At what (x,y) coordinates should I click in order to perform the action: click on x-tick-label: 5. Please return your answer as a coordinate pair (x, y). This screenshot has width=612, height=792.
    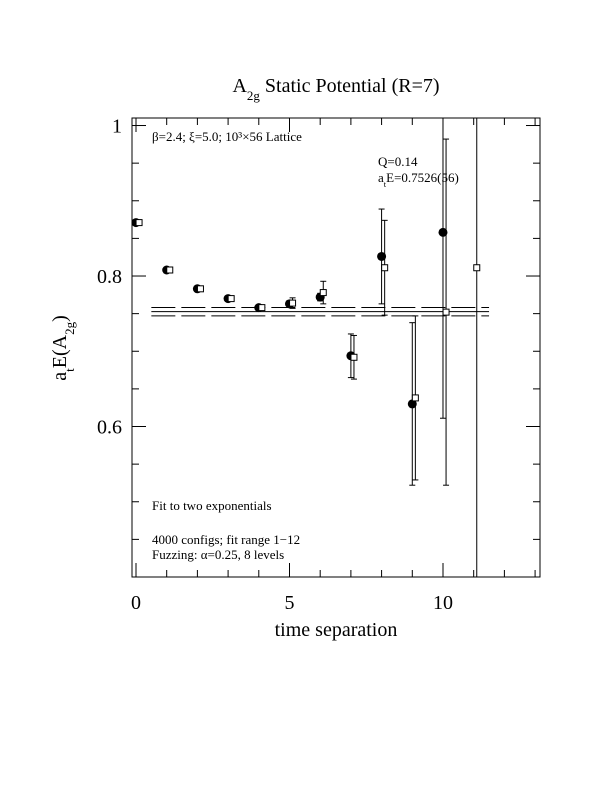
    Looking at the image, I should click on (289, 603).